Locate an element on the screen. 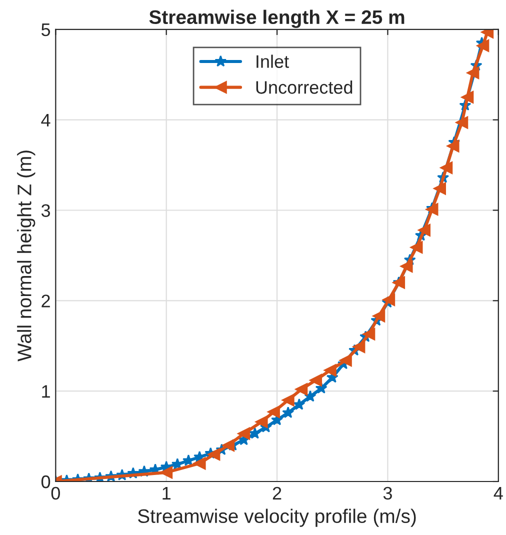  y-tick-label: 1 is located at coordinates (46, 391).